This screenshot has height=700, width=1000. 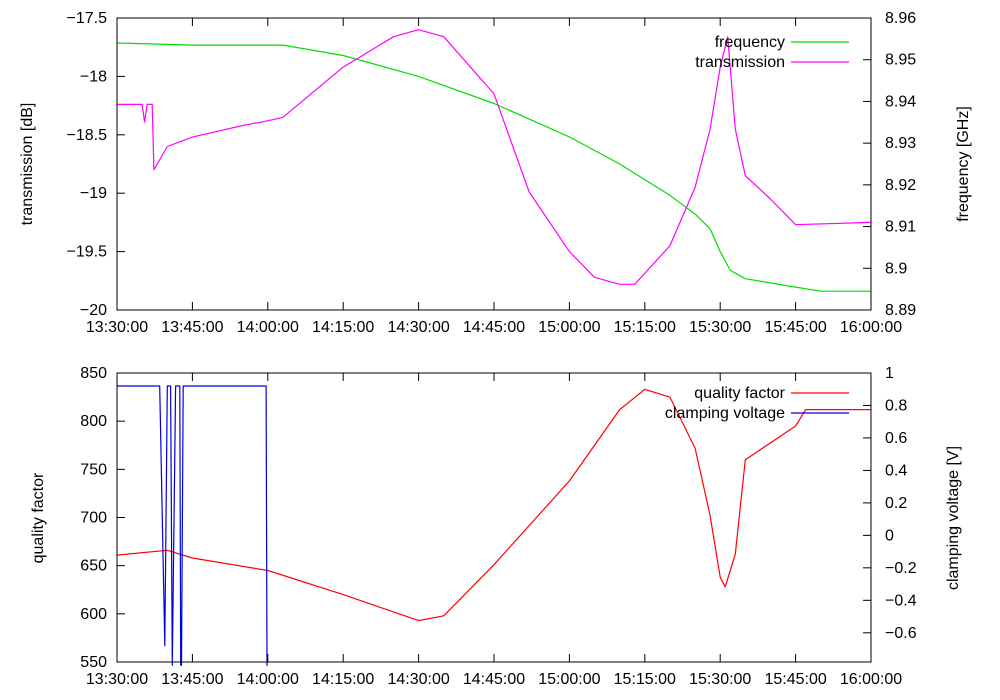 What do you see at coordinates (87, 18) in the screenshot?
I see `y-tick-label: −17.5` at bounding box center [87, 18].